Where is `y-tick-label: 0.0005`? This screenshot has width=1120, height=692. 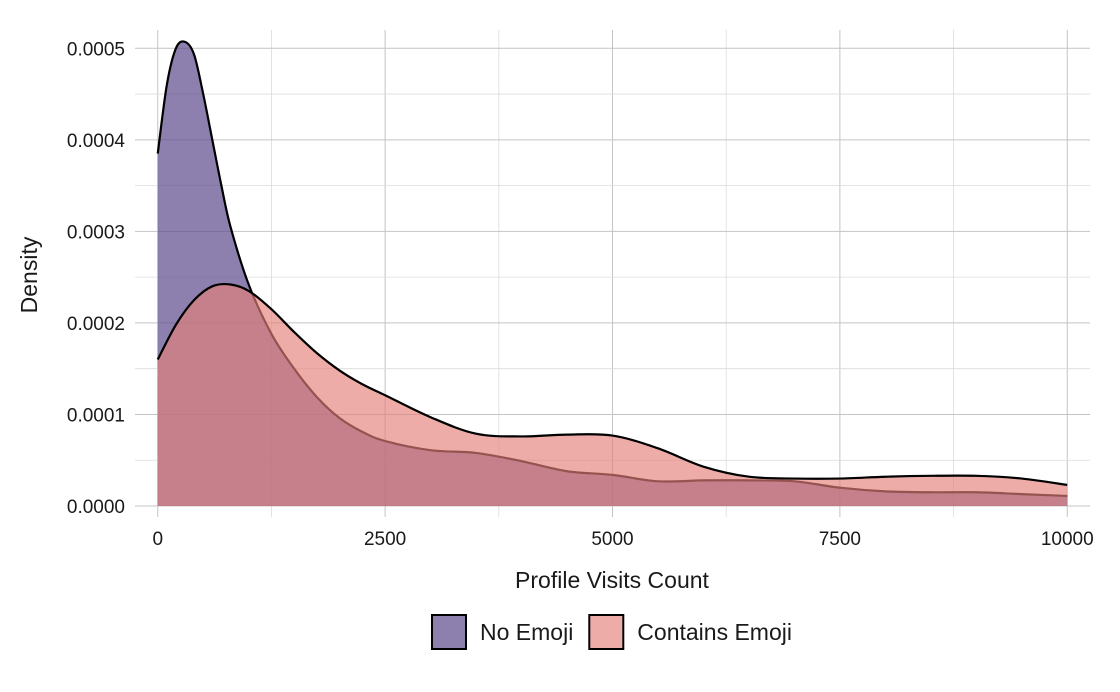 y-tick-label: 0.0005 is located at coordinates (96, 49).